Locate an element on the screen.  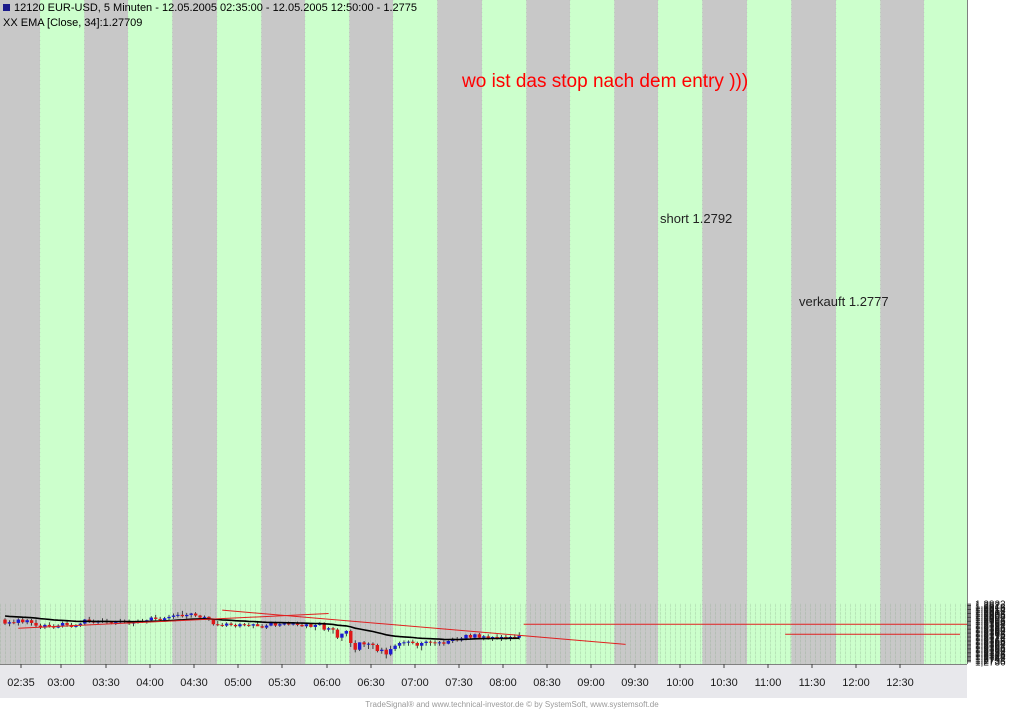
price-tick-label-12: 1,2798 is located at coordinates (990, 621).